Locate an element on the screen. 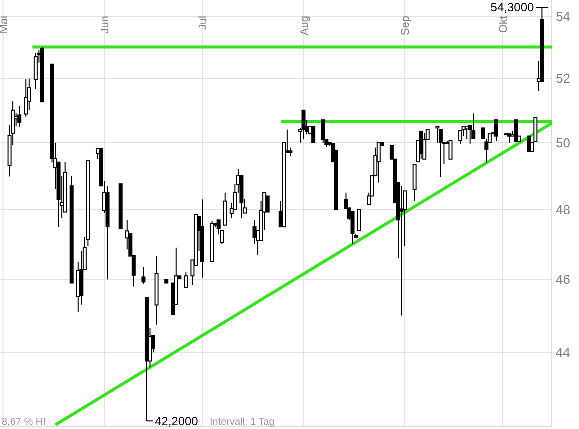 The height and width of the screenshot is (429, 579). x-tick-label: Jun is located at coordinates (106, 25).